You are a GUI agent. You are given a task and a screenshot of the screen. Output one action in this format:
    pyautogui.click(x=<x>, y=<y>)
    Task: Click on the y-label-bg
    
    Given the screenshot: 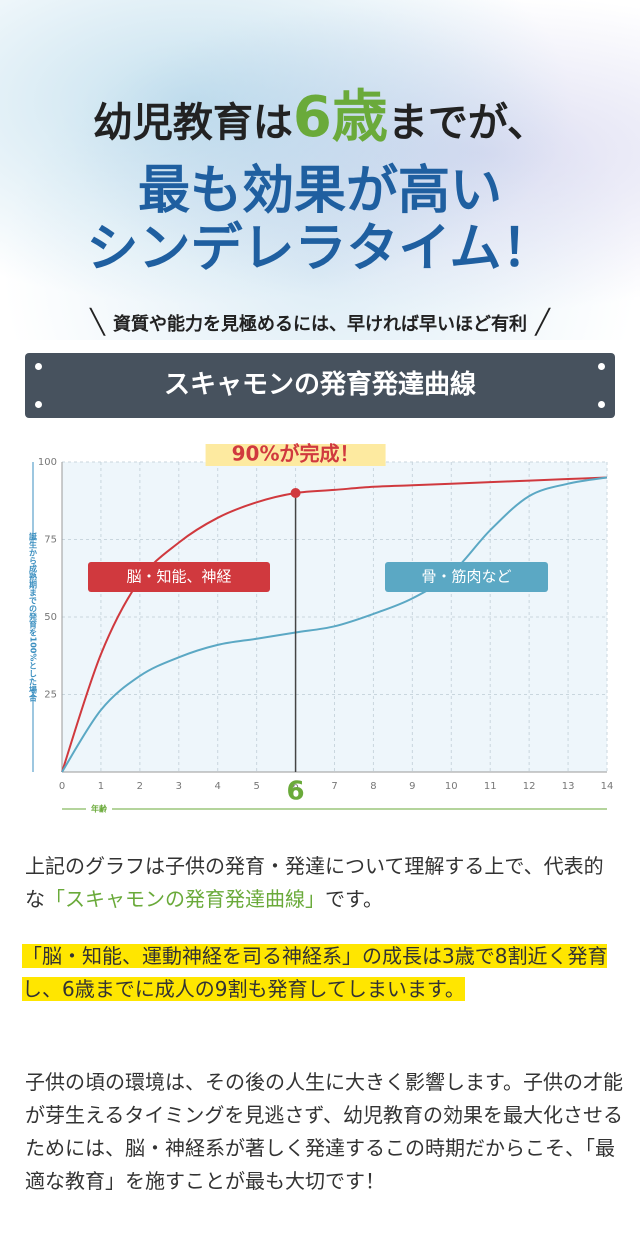 What is the action you would take?
    pyautogui.click(x=33, y=617)
    